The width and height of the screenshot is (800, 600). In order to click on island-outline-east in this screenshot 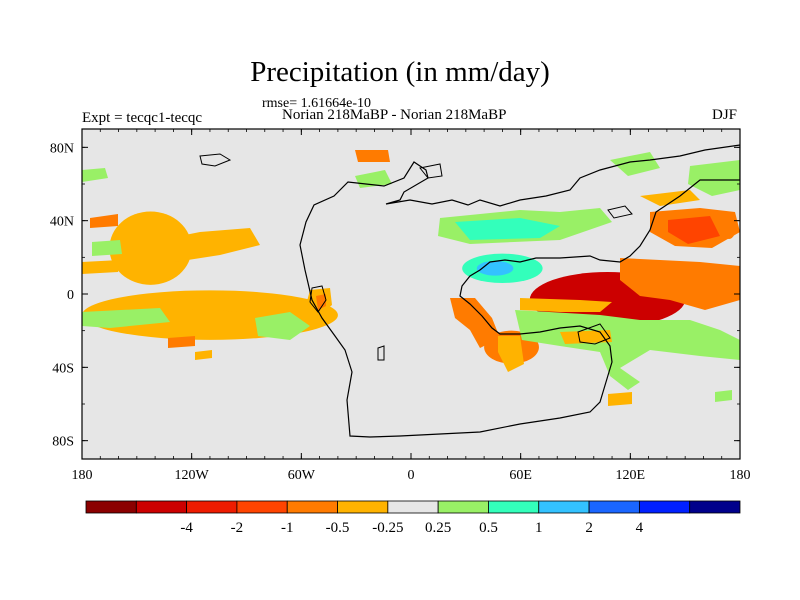, I will do `click(620, 212)`.